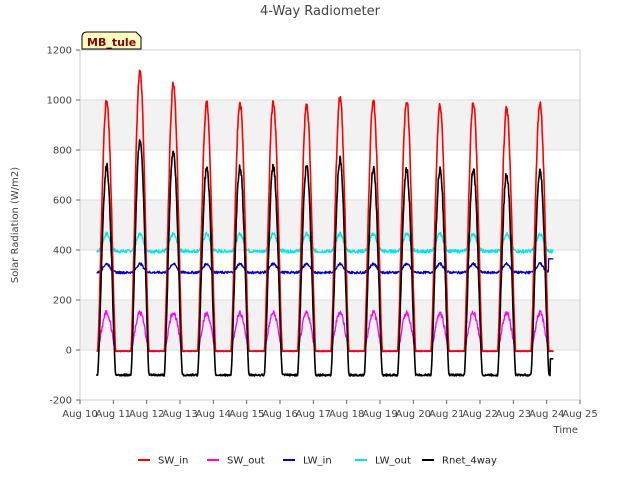 This screenshot has height=480, width=640. I want to click on x-tick-label: Aug 12, so click(146, 414).